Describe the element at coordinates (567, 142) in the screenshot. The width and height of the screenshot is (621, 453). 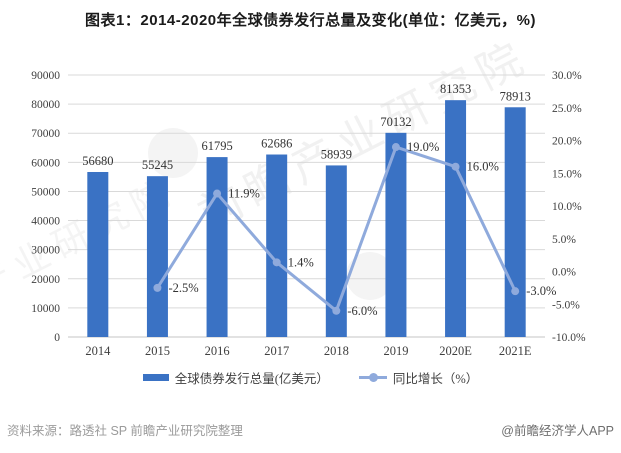
I see `right-axis-tick: 20.0%` at that location.